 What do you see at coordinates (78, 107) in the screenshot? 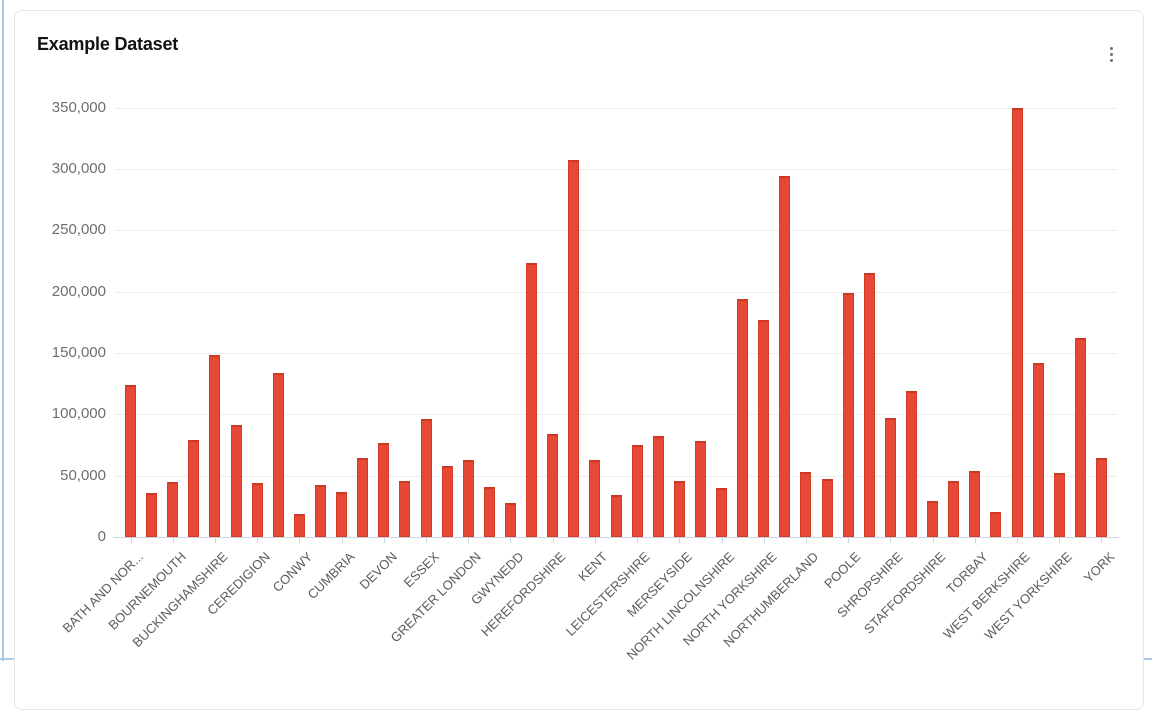
I see `y-axis-label: 350,000` at bounding box center [78, 107].